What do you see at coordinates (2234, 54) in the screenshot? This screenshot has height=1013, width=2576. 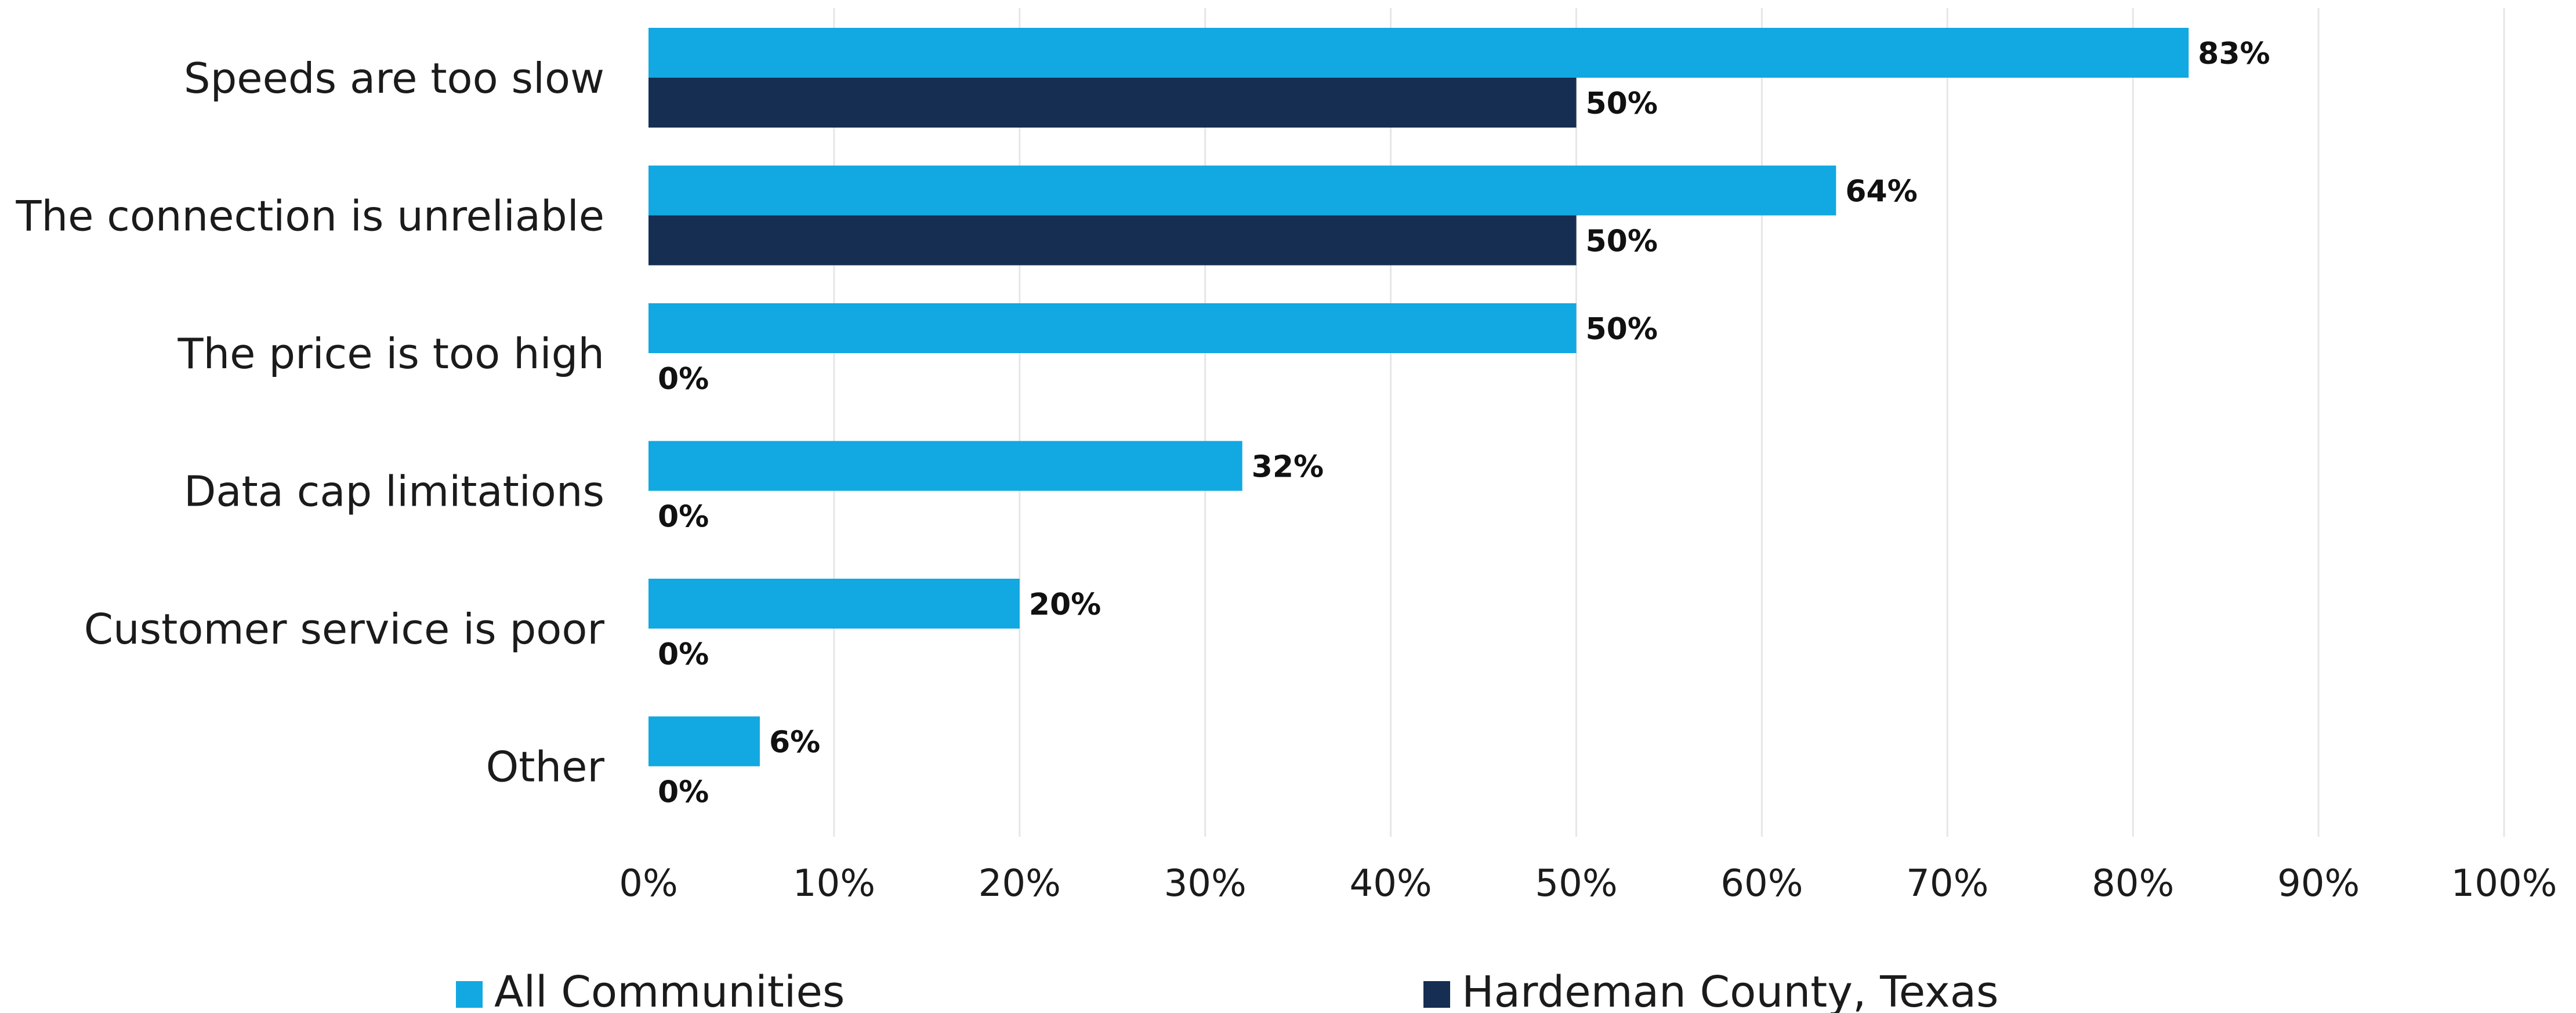 I see `data-label: 83%` at bounding box center [2234, 54].